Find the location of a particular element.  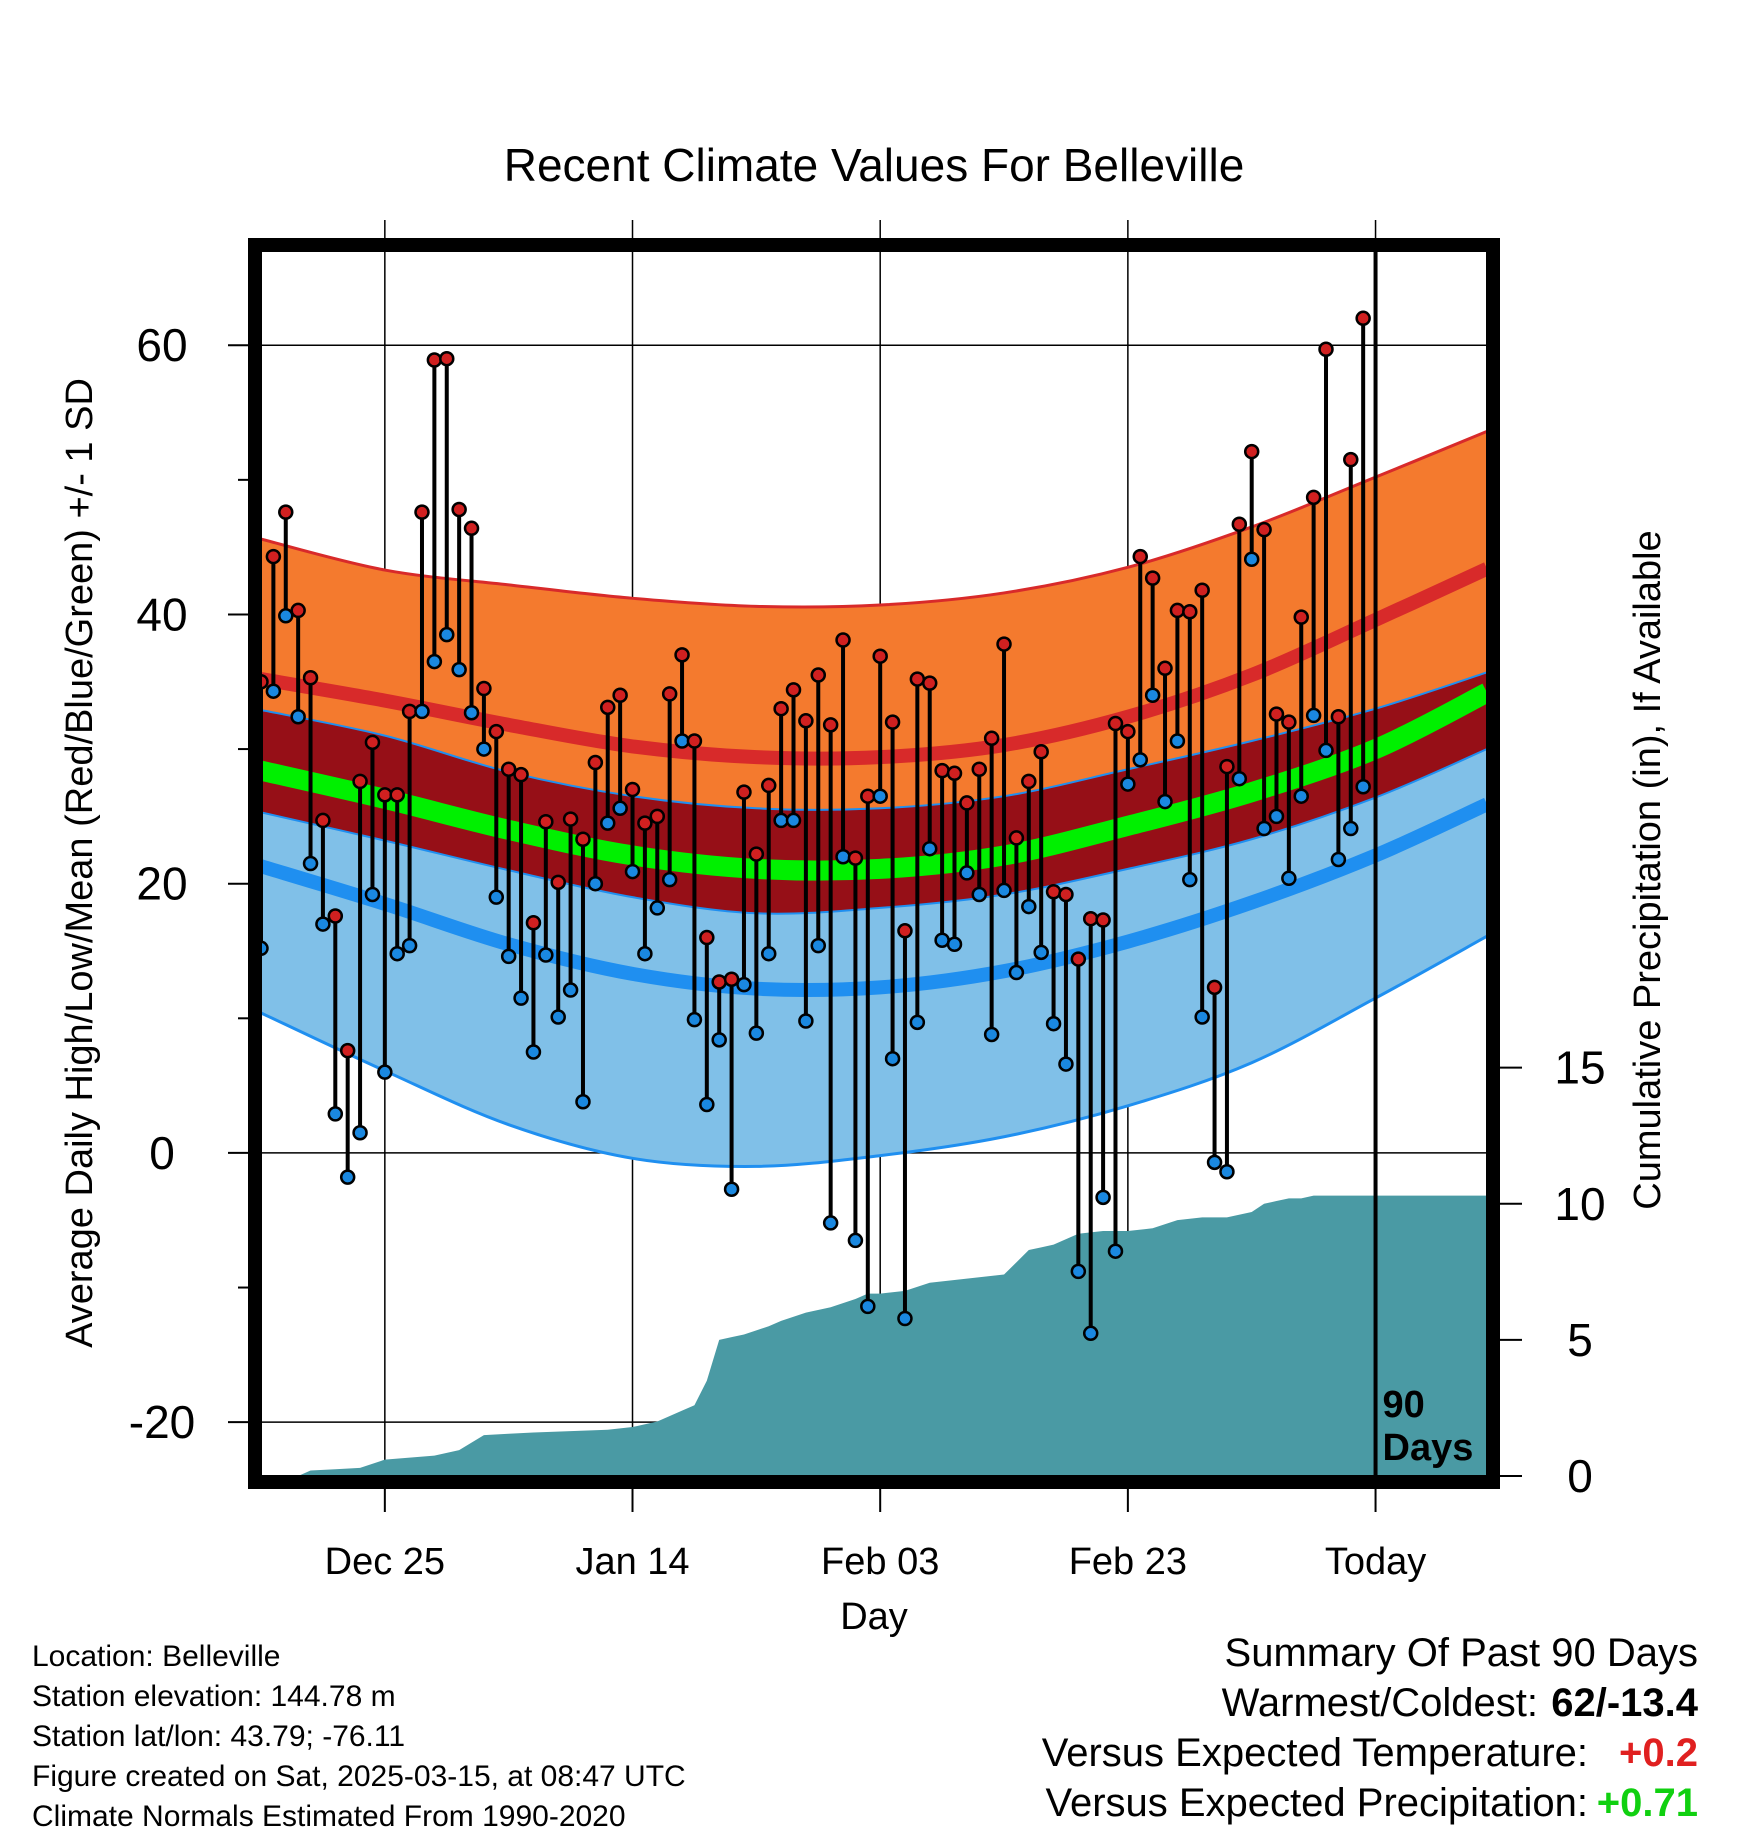

mean-sd-band is located at coordinates (874, 793).